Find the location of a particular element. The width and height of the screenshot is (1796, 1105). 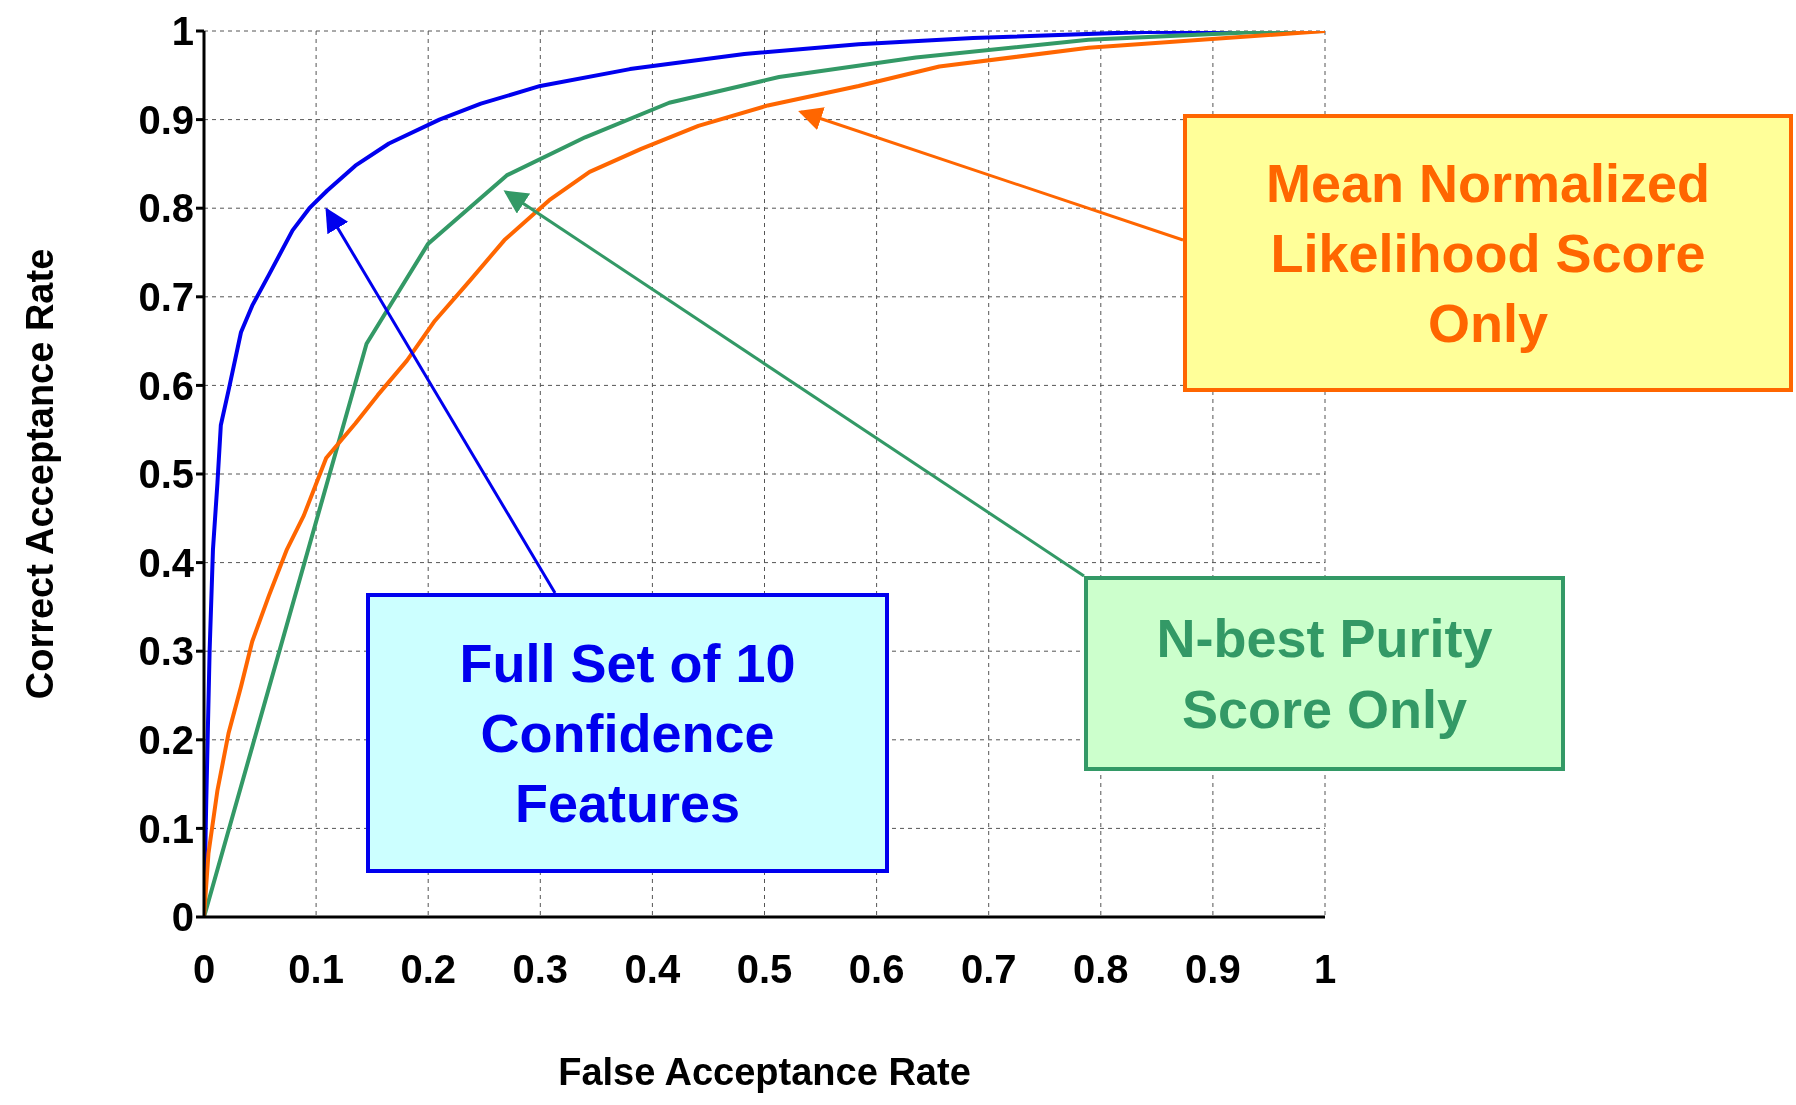

annotation: Full Set of 10 Confidence Features is located at coordinates (627, 733).